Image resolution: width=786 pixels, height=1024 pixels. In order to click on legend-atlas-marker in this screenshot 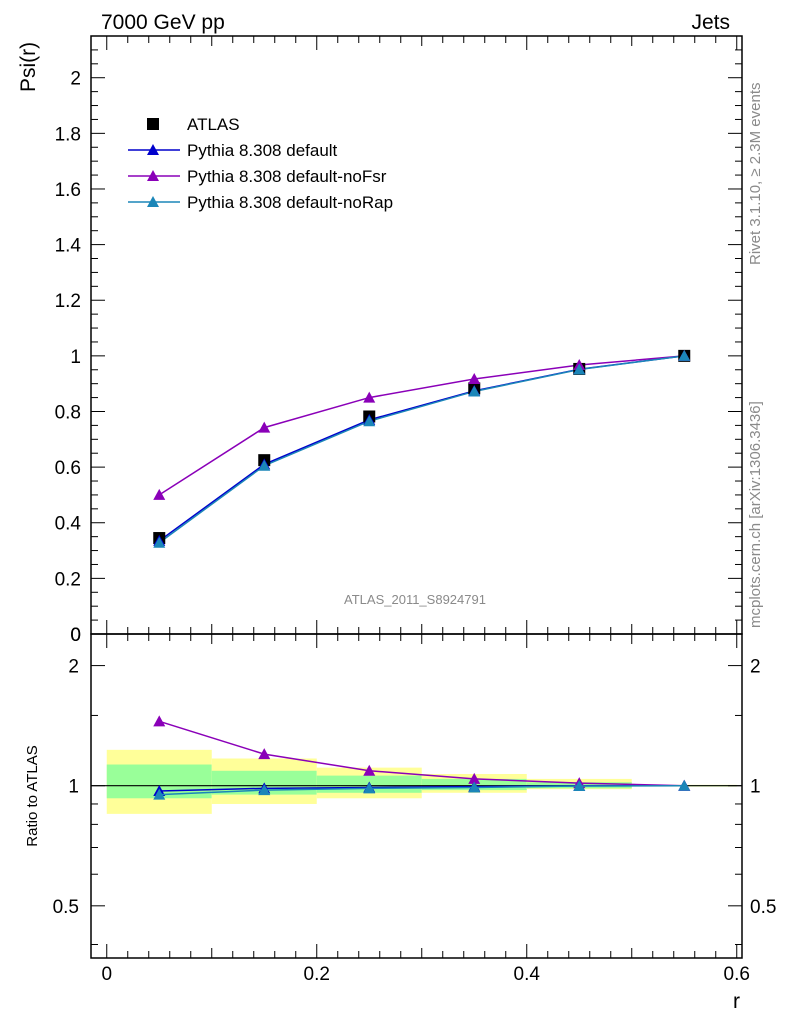, I will do `click(153, 124)`.